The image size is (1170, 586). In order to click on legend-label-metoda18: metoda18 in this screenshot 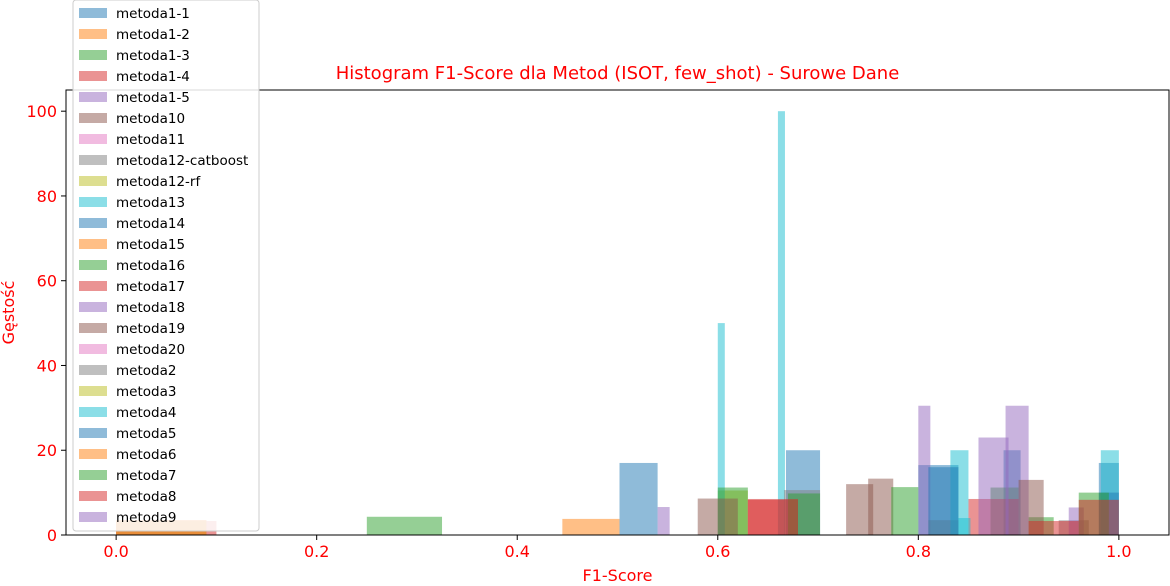, I will do `click(150, 308)`.